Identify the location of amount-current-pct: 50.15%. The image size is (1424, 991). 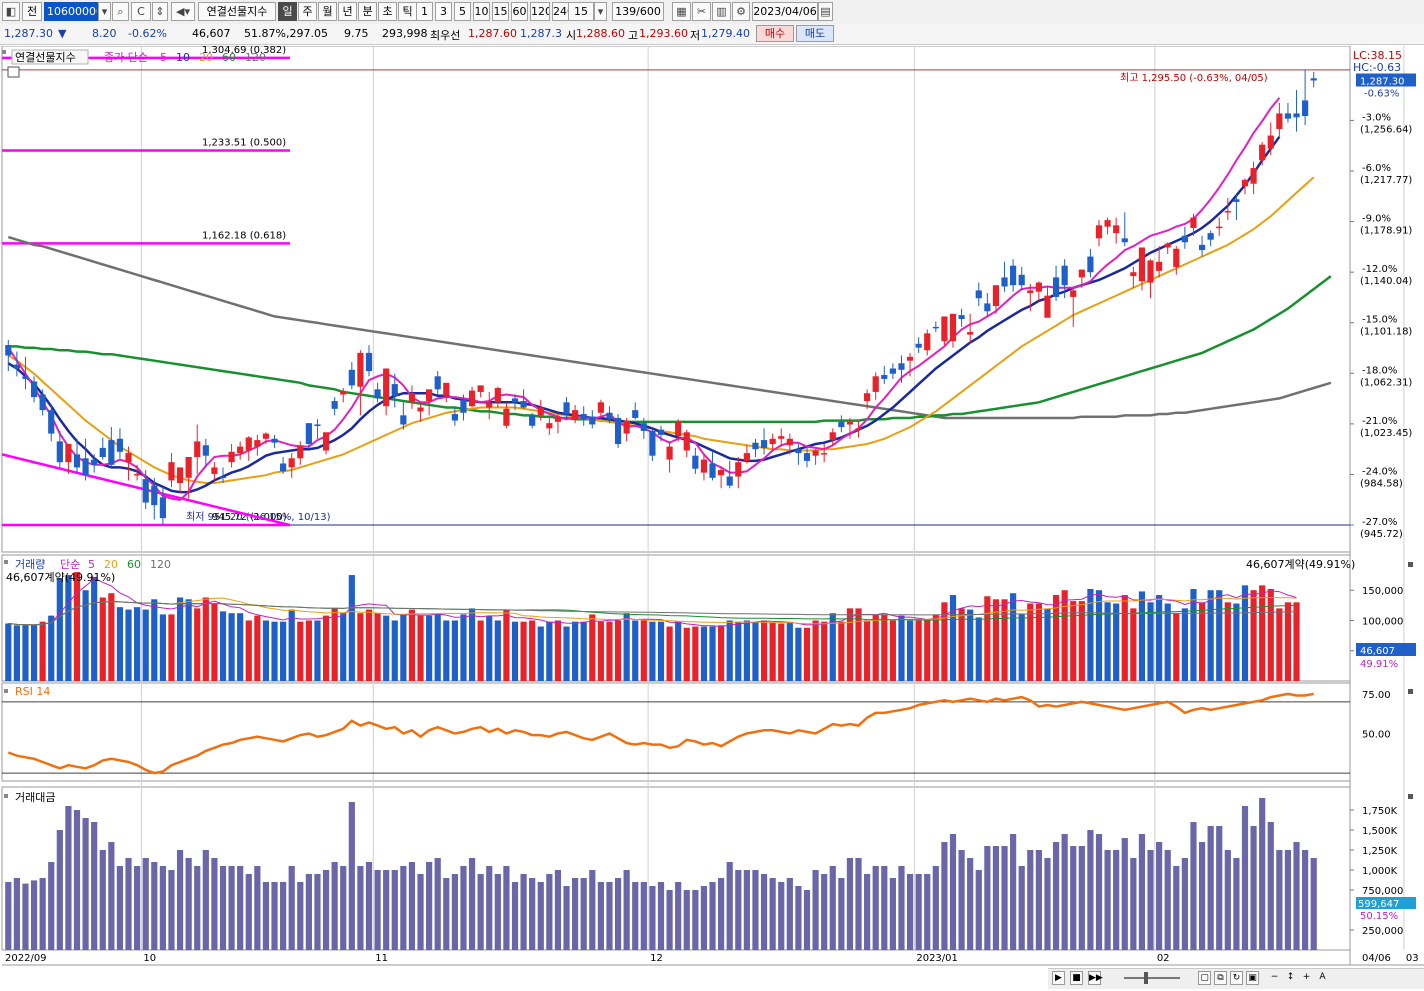
(1379, 916).